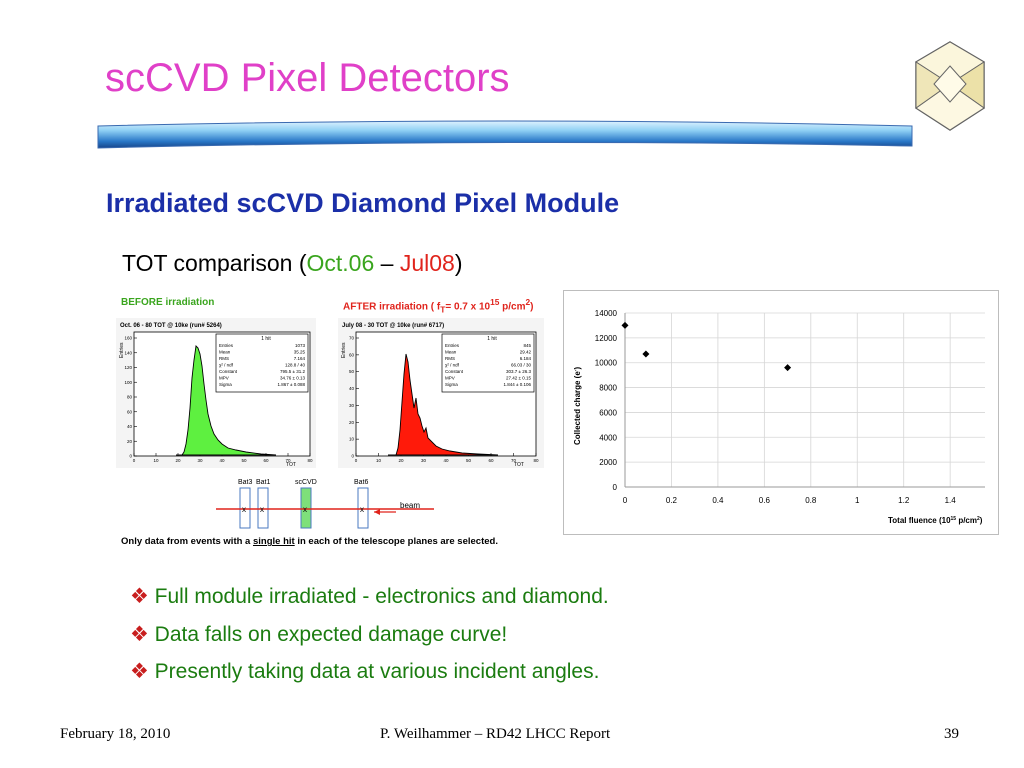 The width and height of the screenshot is (1024, 768). Describe the element at coordinates (519, 465) in the screenshot. I see `right-x-axis-label: TOT` at that location.